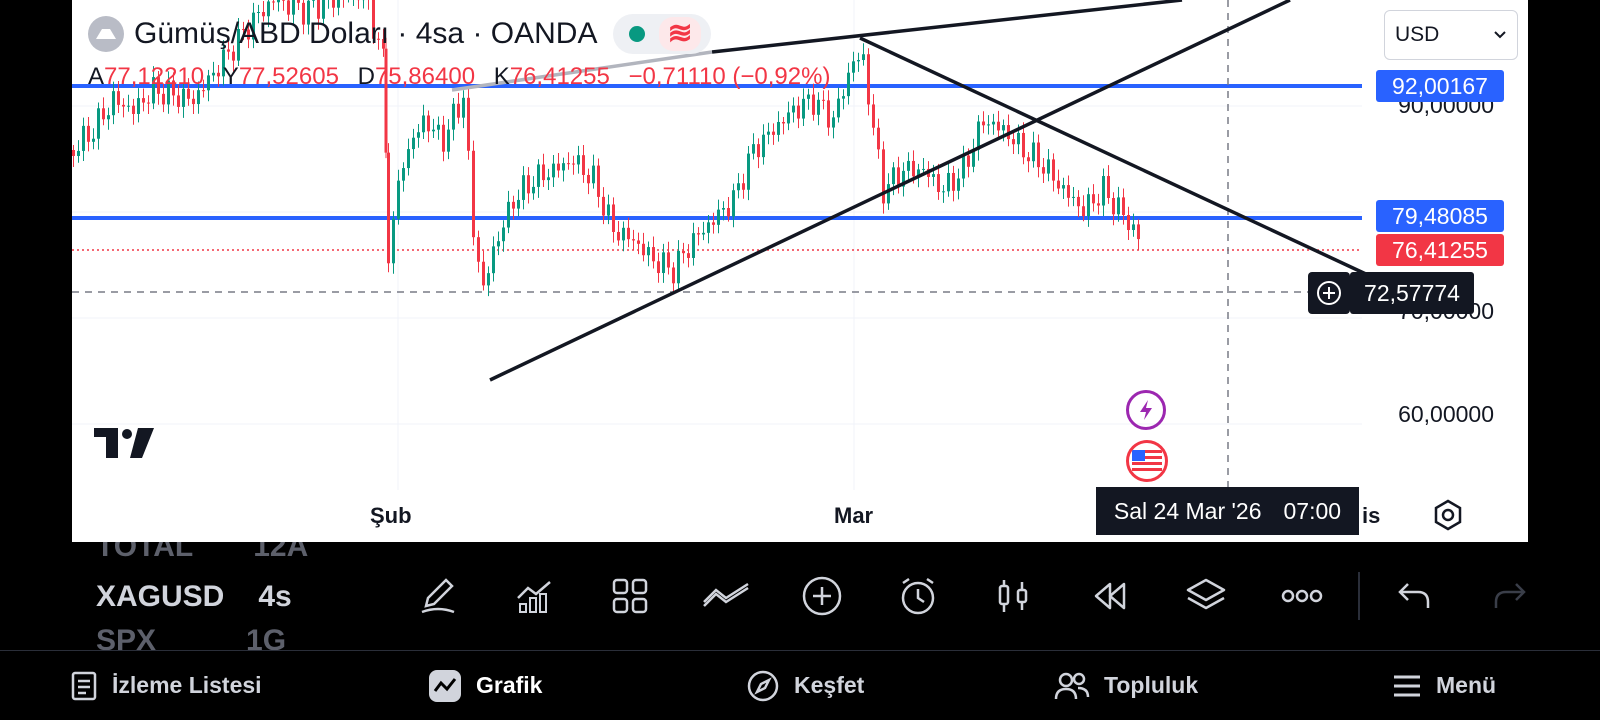  I want to click on watchlist-peek-row-2: XAGUSD 4s, so click(194, 597).